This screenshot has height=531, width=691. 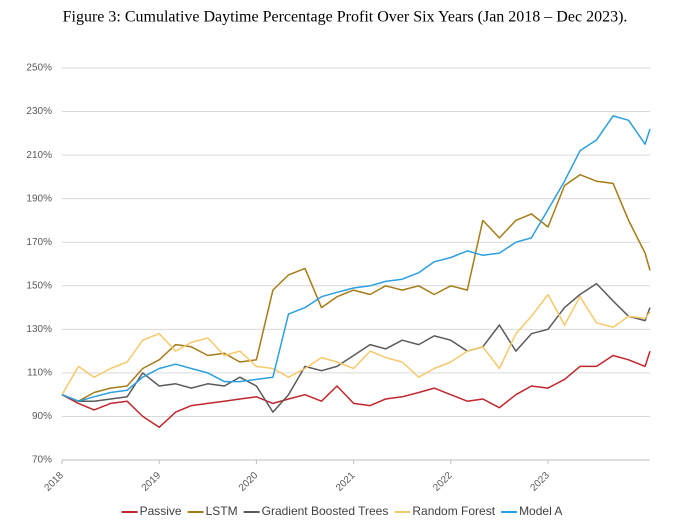 I want to click on x-tick-label: 2019, so click(x=152, y=482).